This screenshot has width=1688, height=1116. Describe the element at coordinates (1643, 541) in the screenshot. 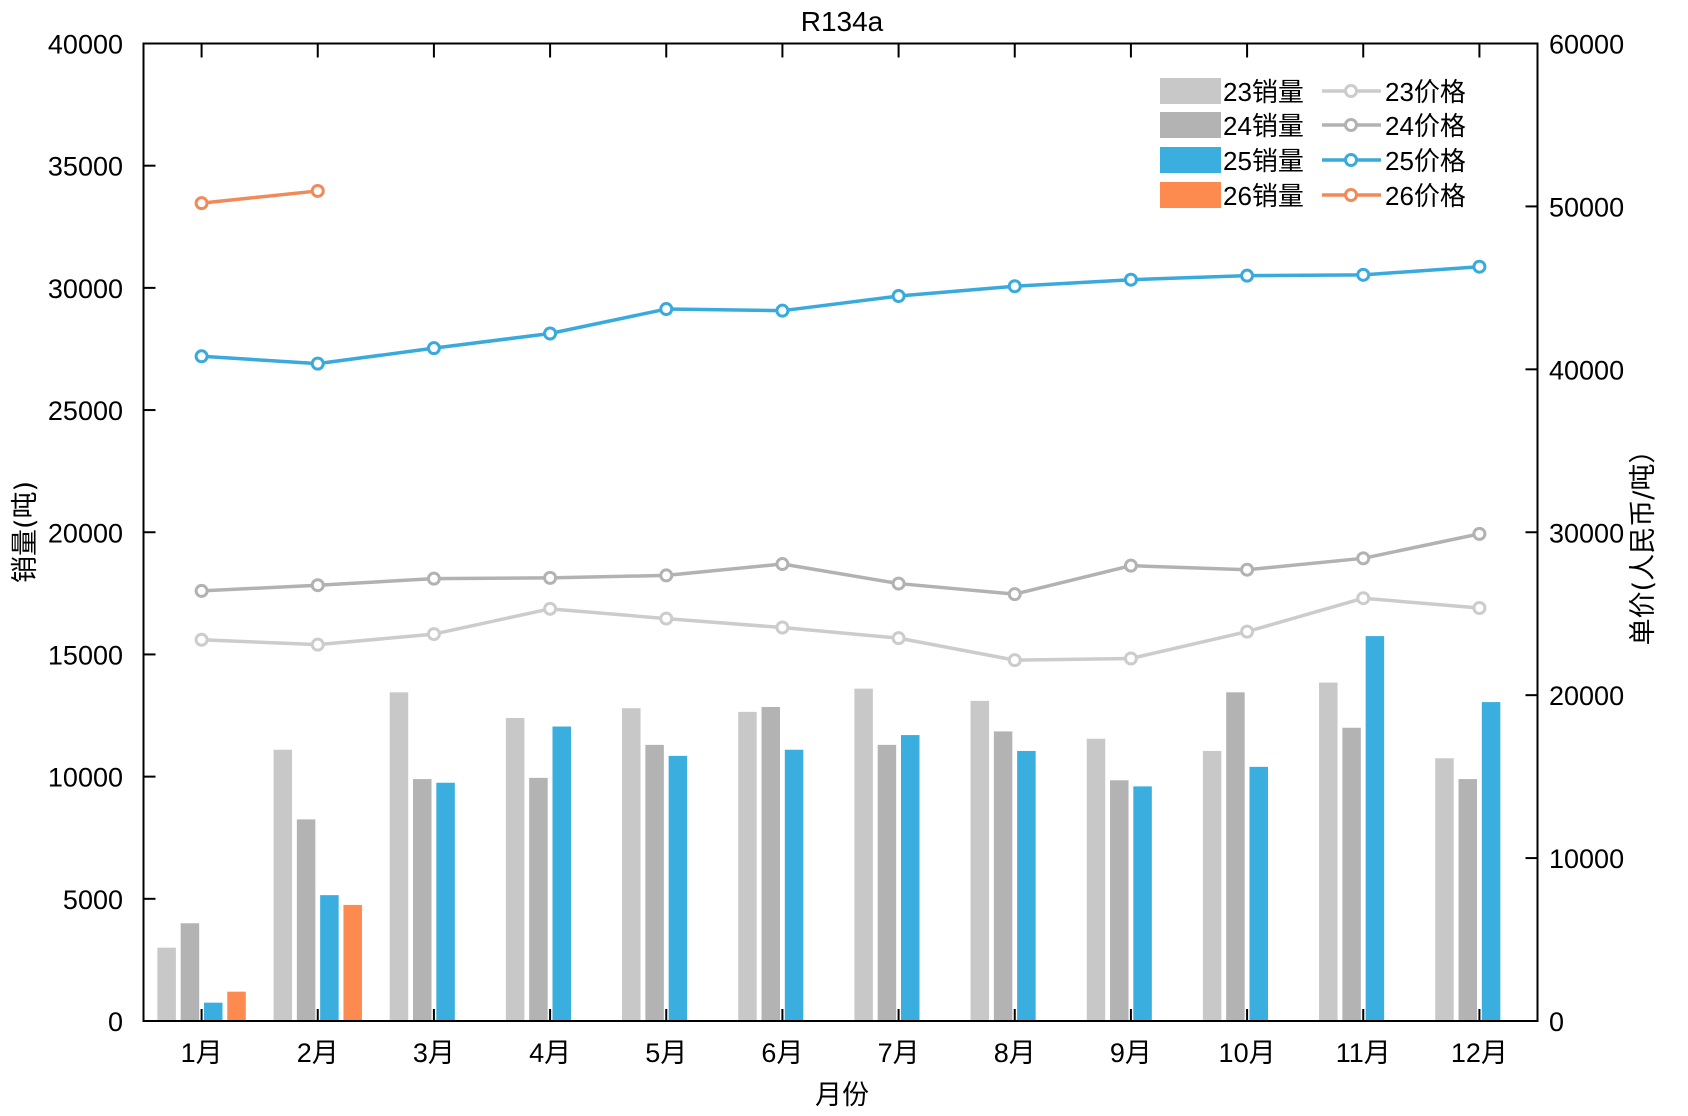

I see `y-axis-right-title: 单价(人民币/吨）` at that location.